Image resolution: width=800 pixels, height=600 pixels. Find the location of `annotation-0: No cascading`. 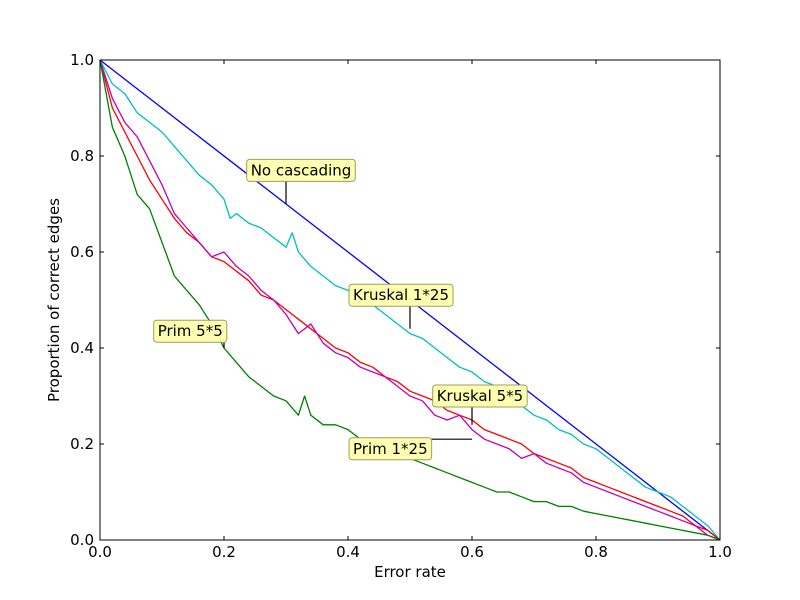

annotation-0: No cascading is located at coordinates (301, 181).